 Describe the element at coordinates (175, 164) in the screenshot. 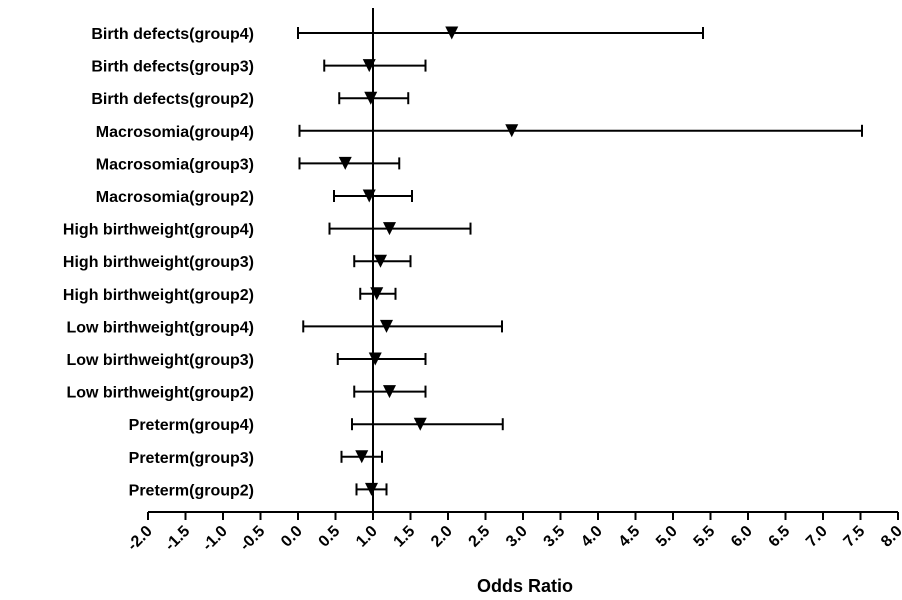

I see `row-label: Macrosomia(group3)` at that location.